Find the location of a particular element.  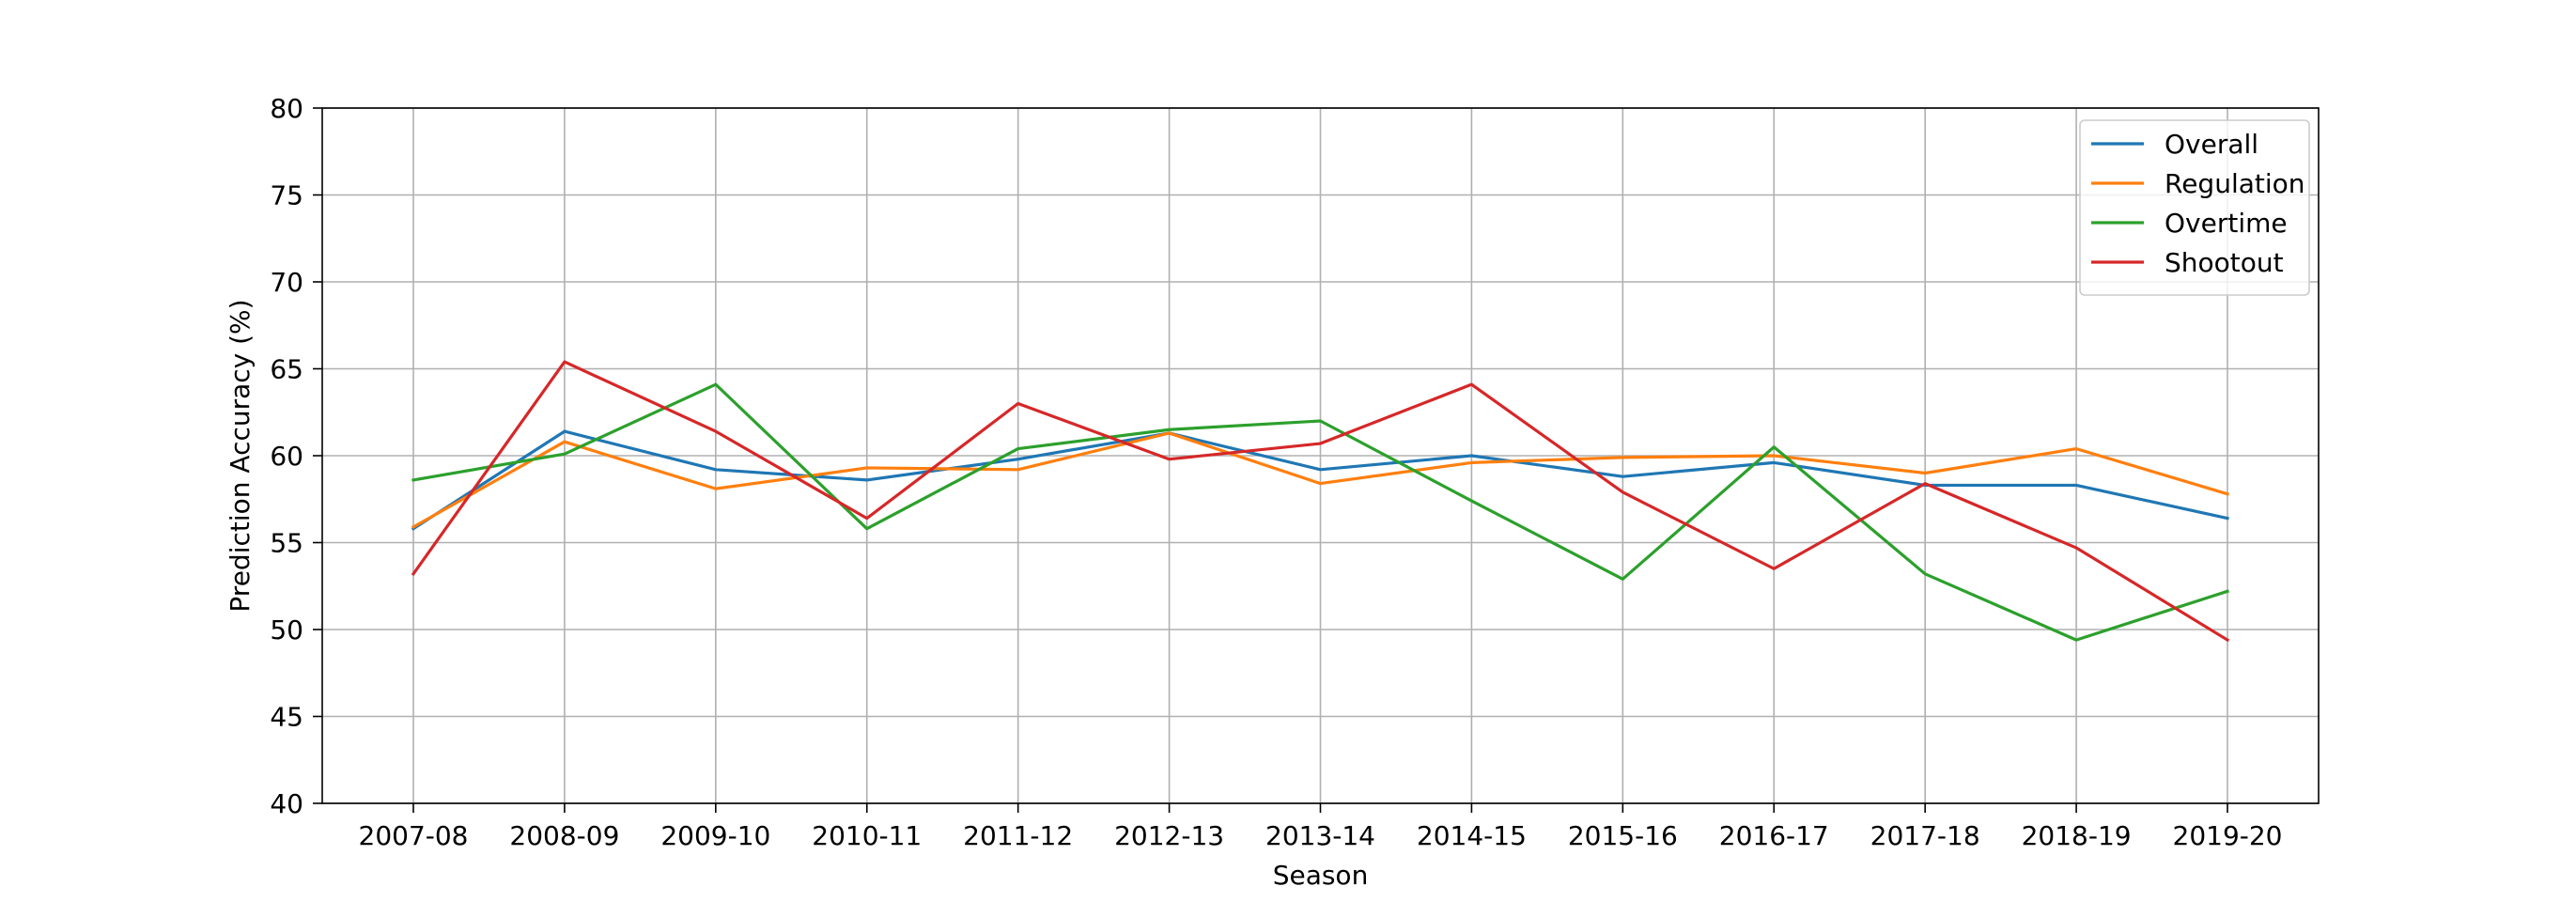

x-tick-label: 2009-10 is located at coordinates (715, 835).